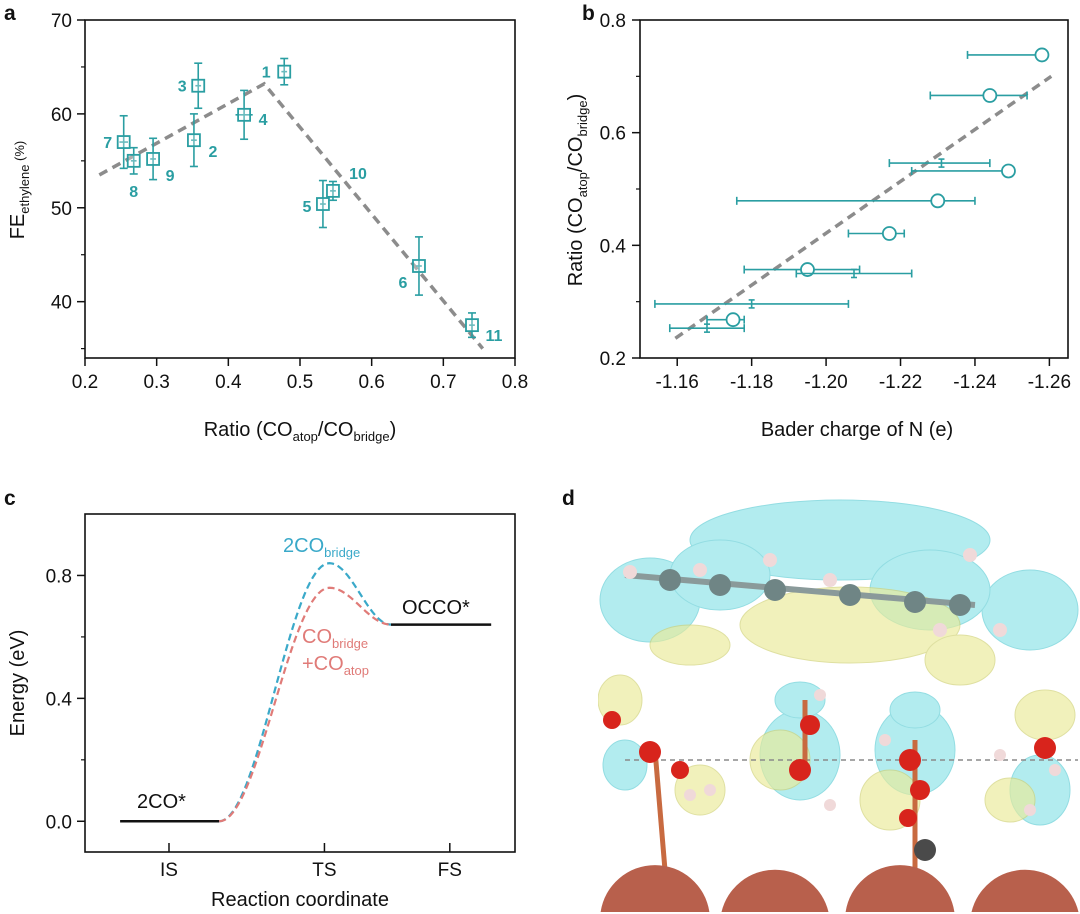 This screenshot has height=914, width=1080. I want to click on point-label: 1, so click(266, 73).